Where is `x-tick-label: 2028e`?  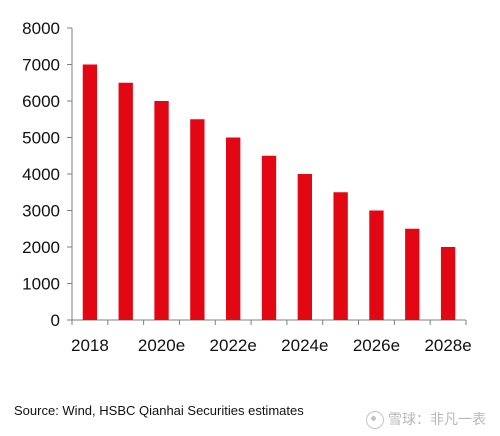 x-tick-label: 2028e is located at coordinates (447, 345).